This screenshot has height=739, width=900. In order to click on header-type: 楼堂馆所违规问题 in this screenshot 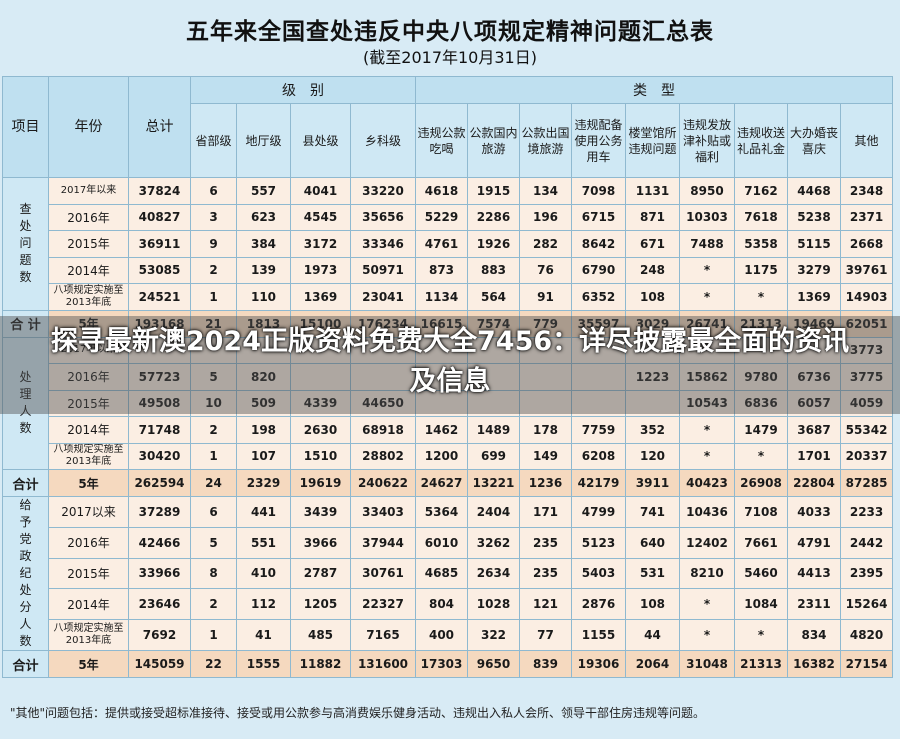, I will do `click(652, 140)`.